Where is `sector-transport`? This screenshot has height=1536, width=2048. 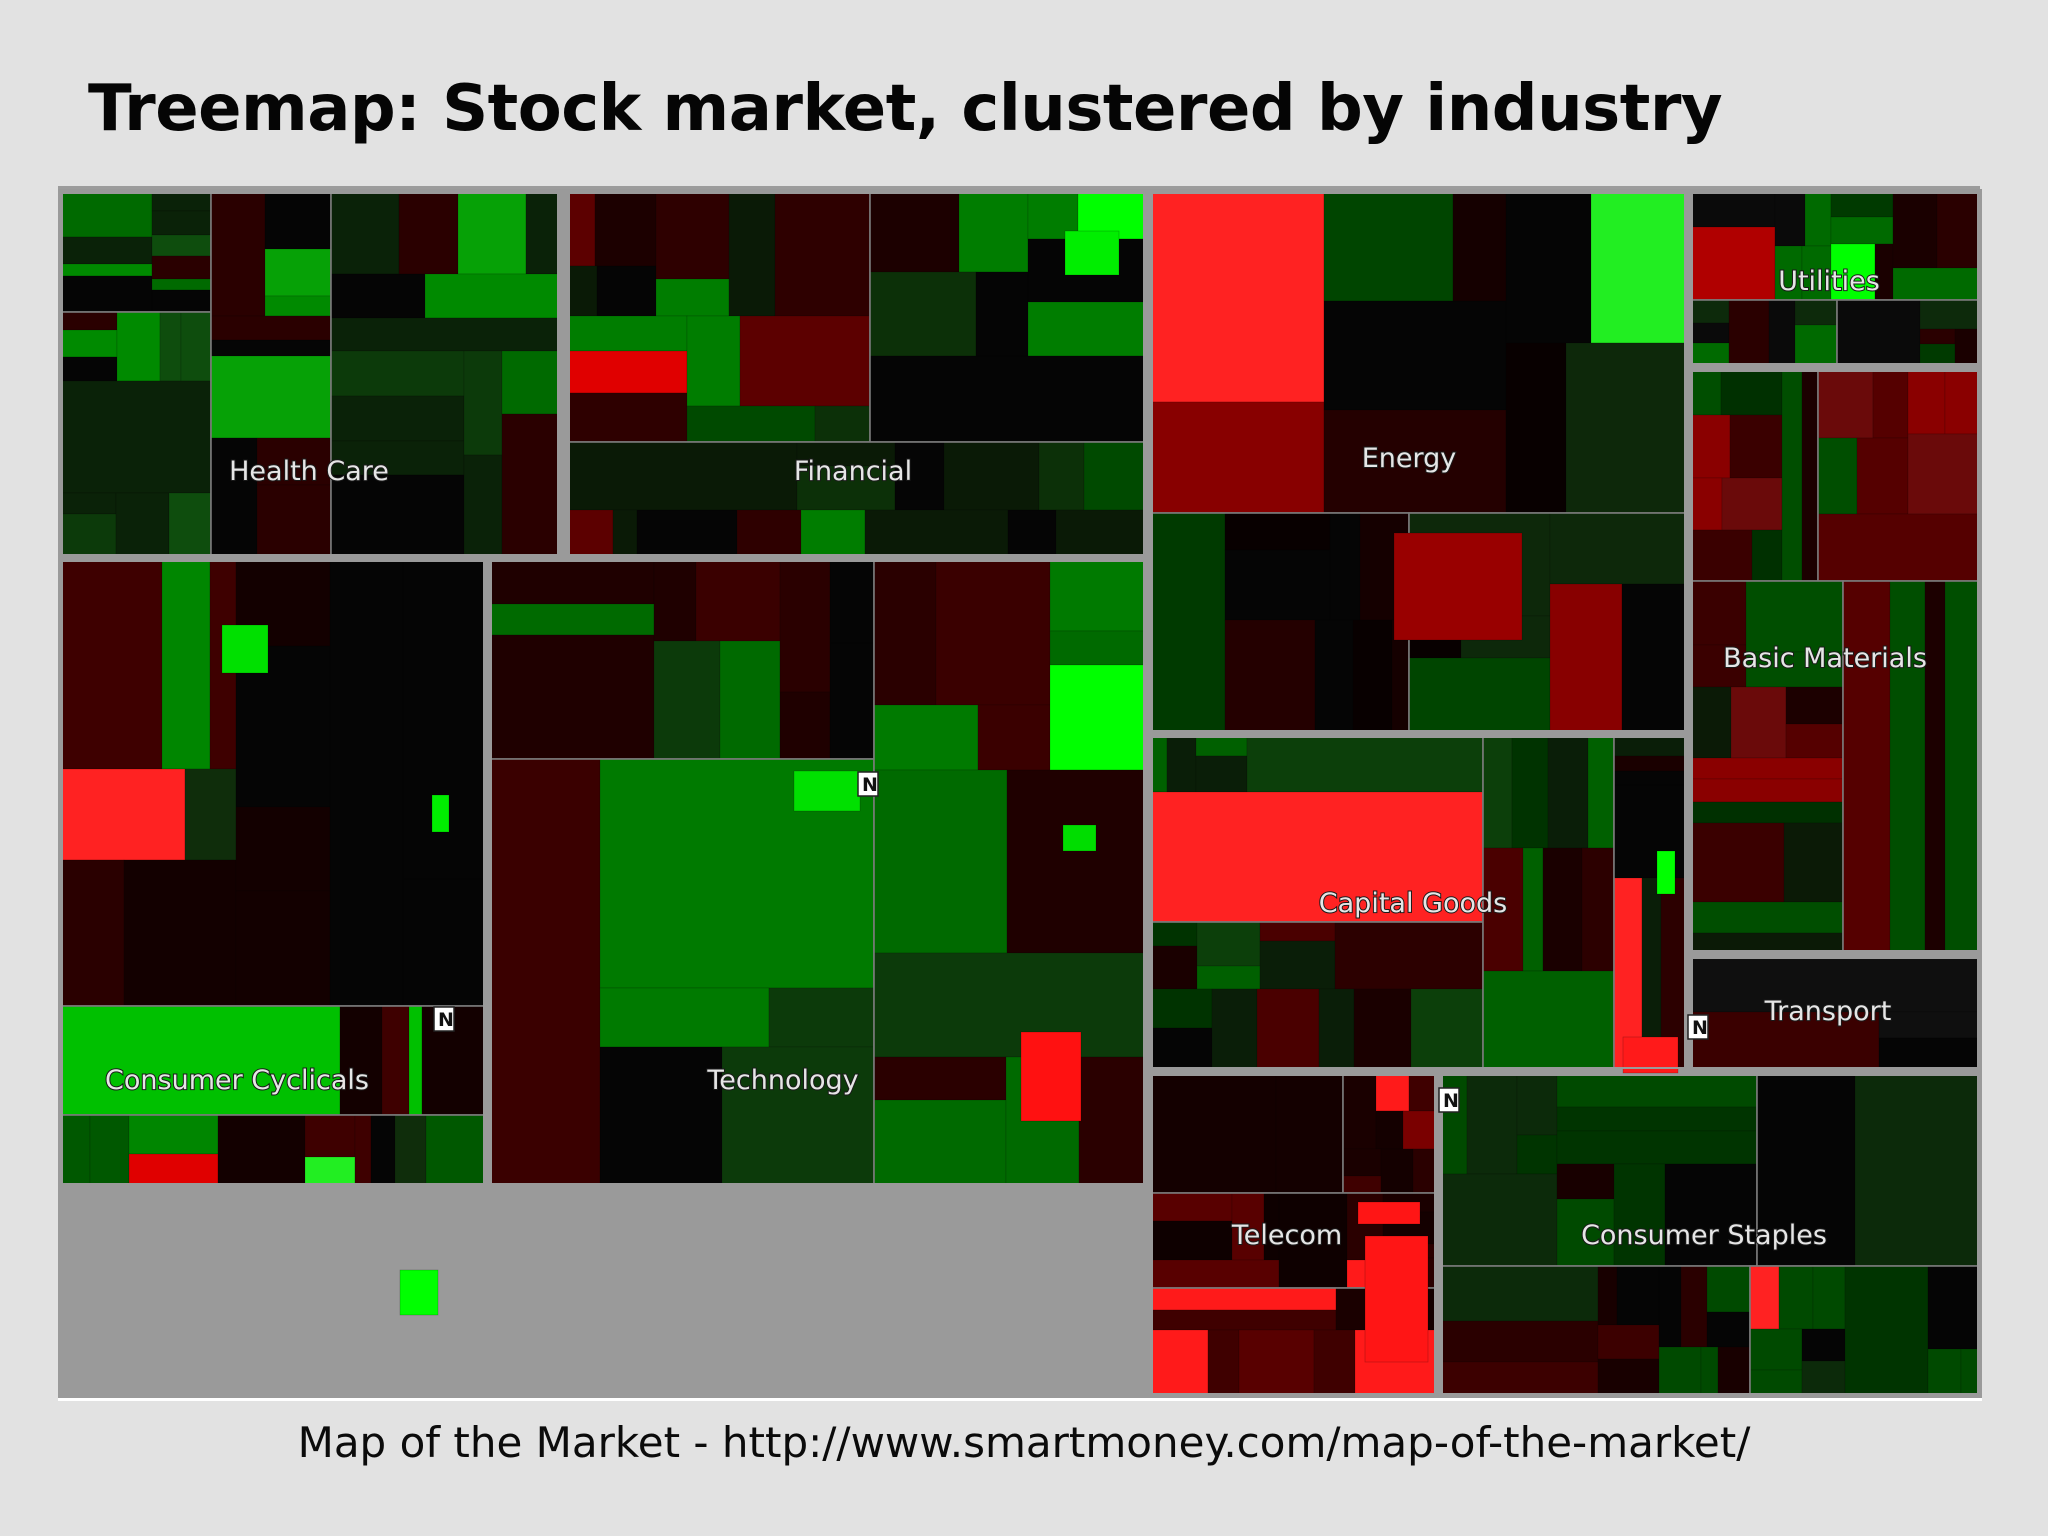 sector-transport is located at coordinates (1835, 1013).